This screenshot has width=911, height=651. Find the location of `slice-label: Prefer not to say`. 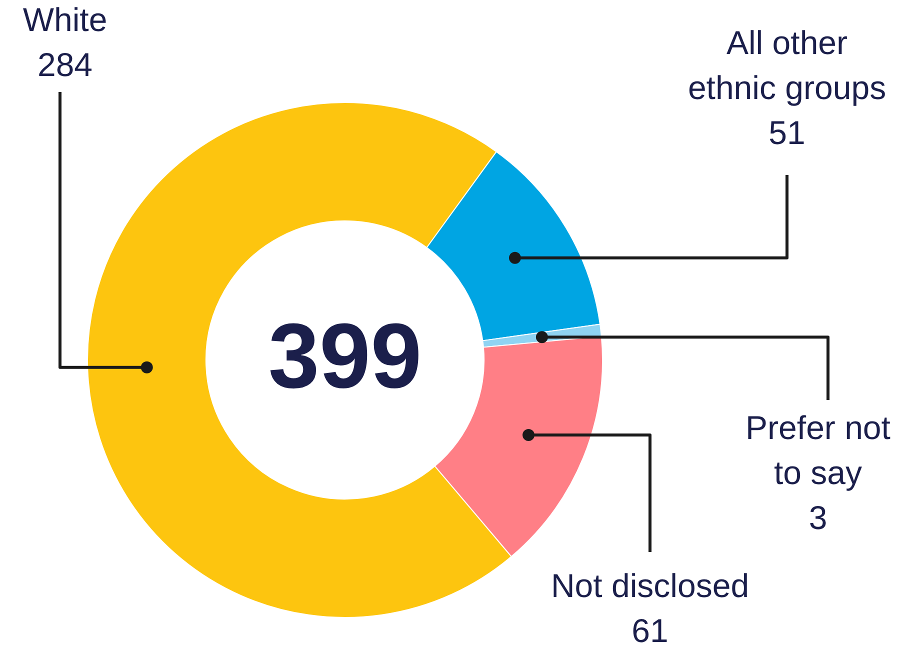

slice-label: Prefer not to say is located at coordinates (818, 450).